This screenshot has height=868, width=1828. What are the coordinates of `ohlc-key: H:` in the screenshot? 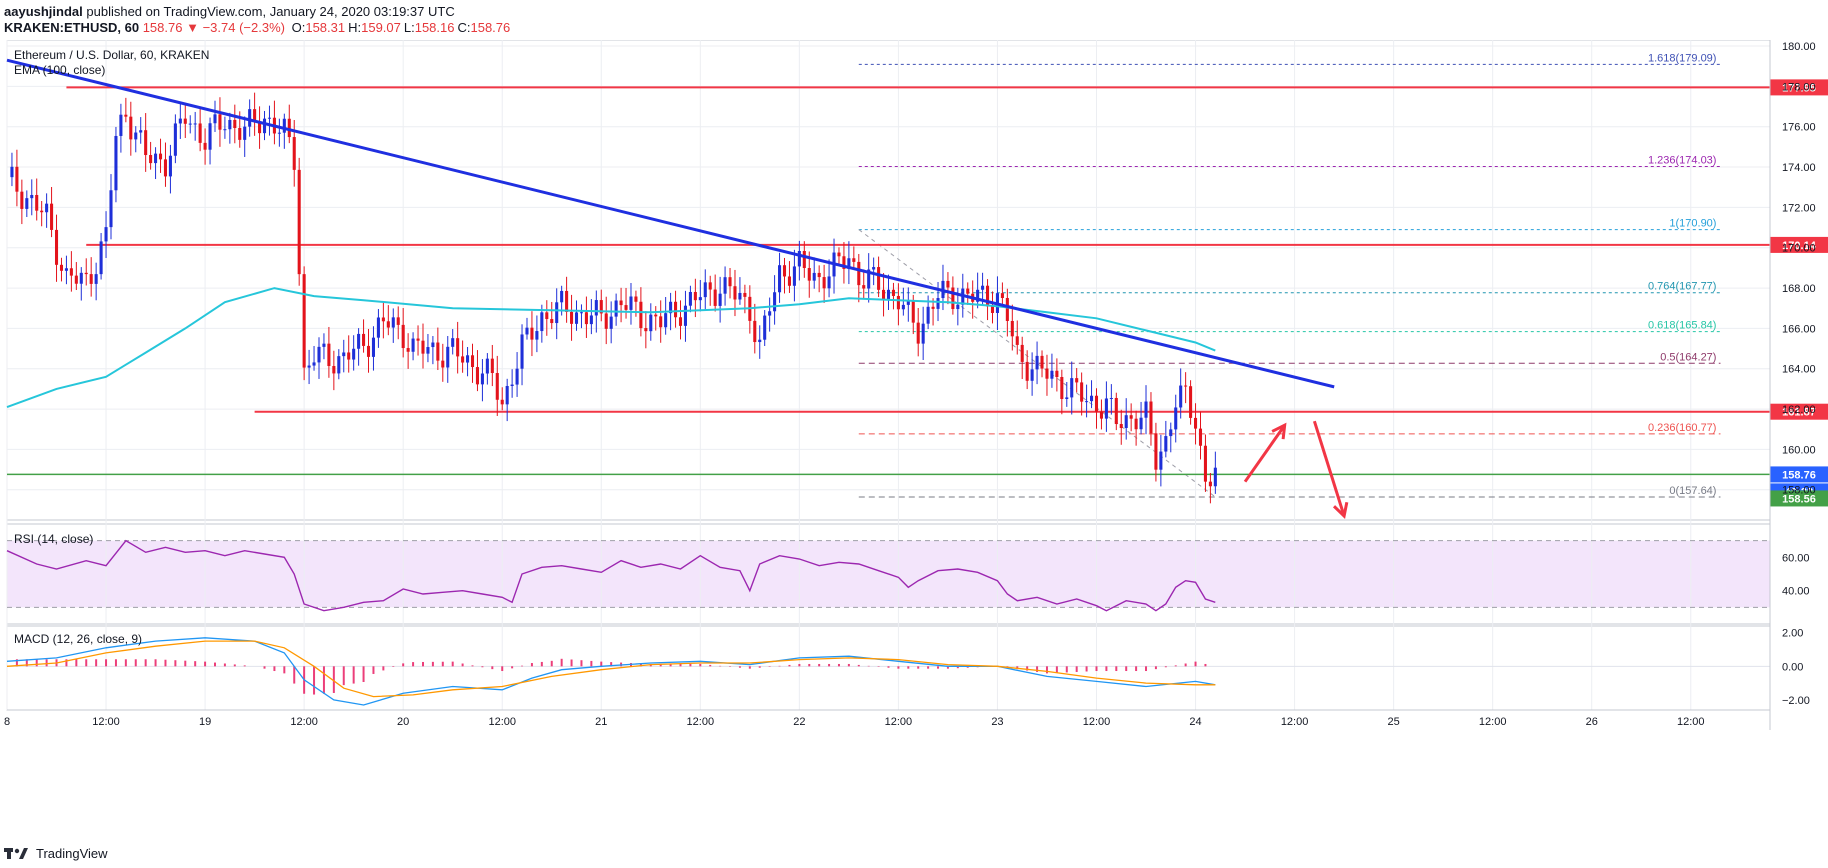 It's located at (355, 27).